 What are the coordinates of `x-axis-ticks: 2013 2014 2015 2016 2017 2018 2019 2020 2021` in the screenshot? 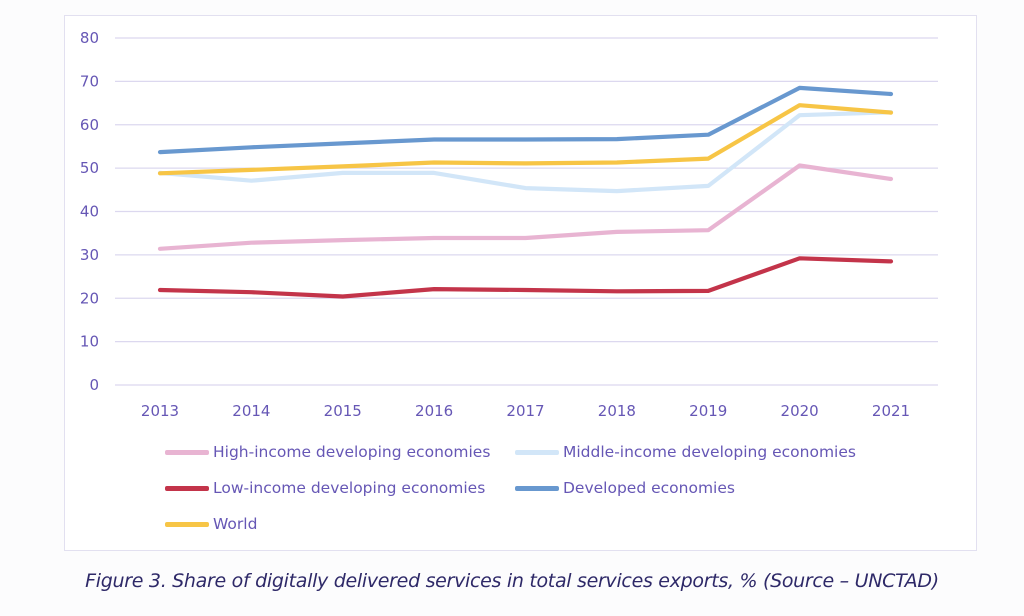 It's located at (525, 411).